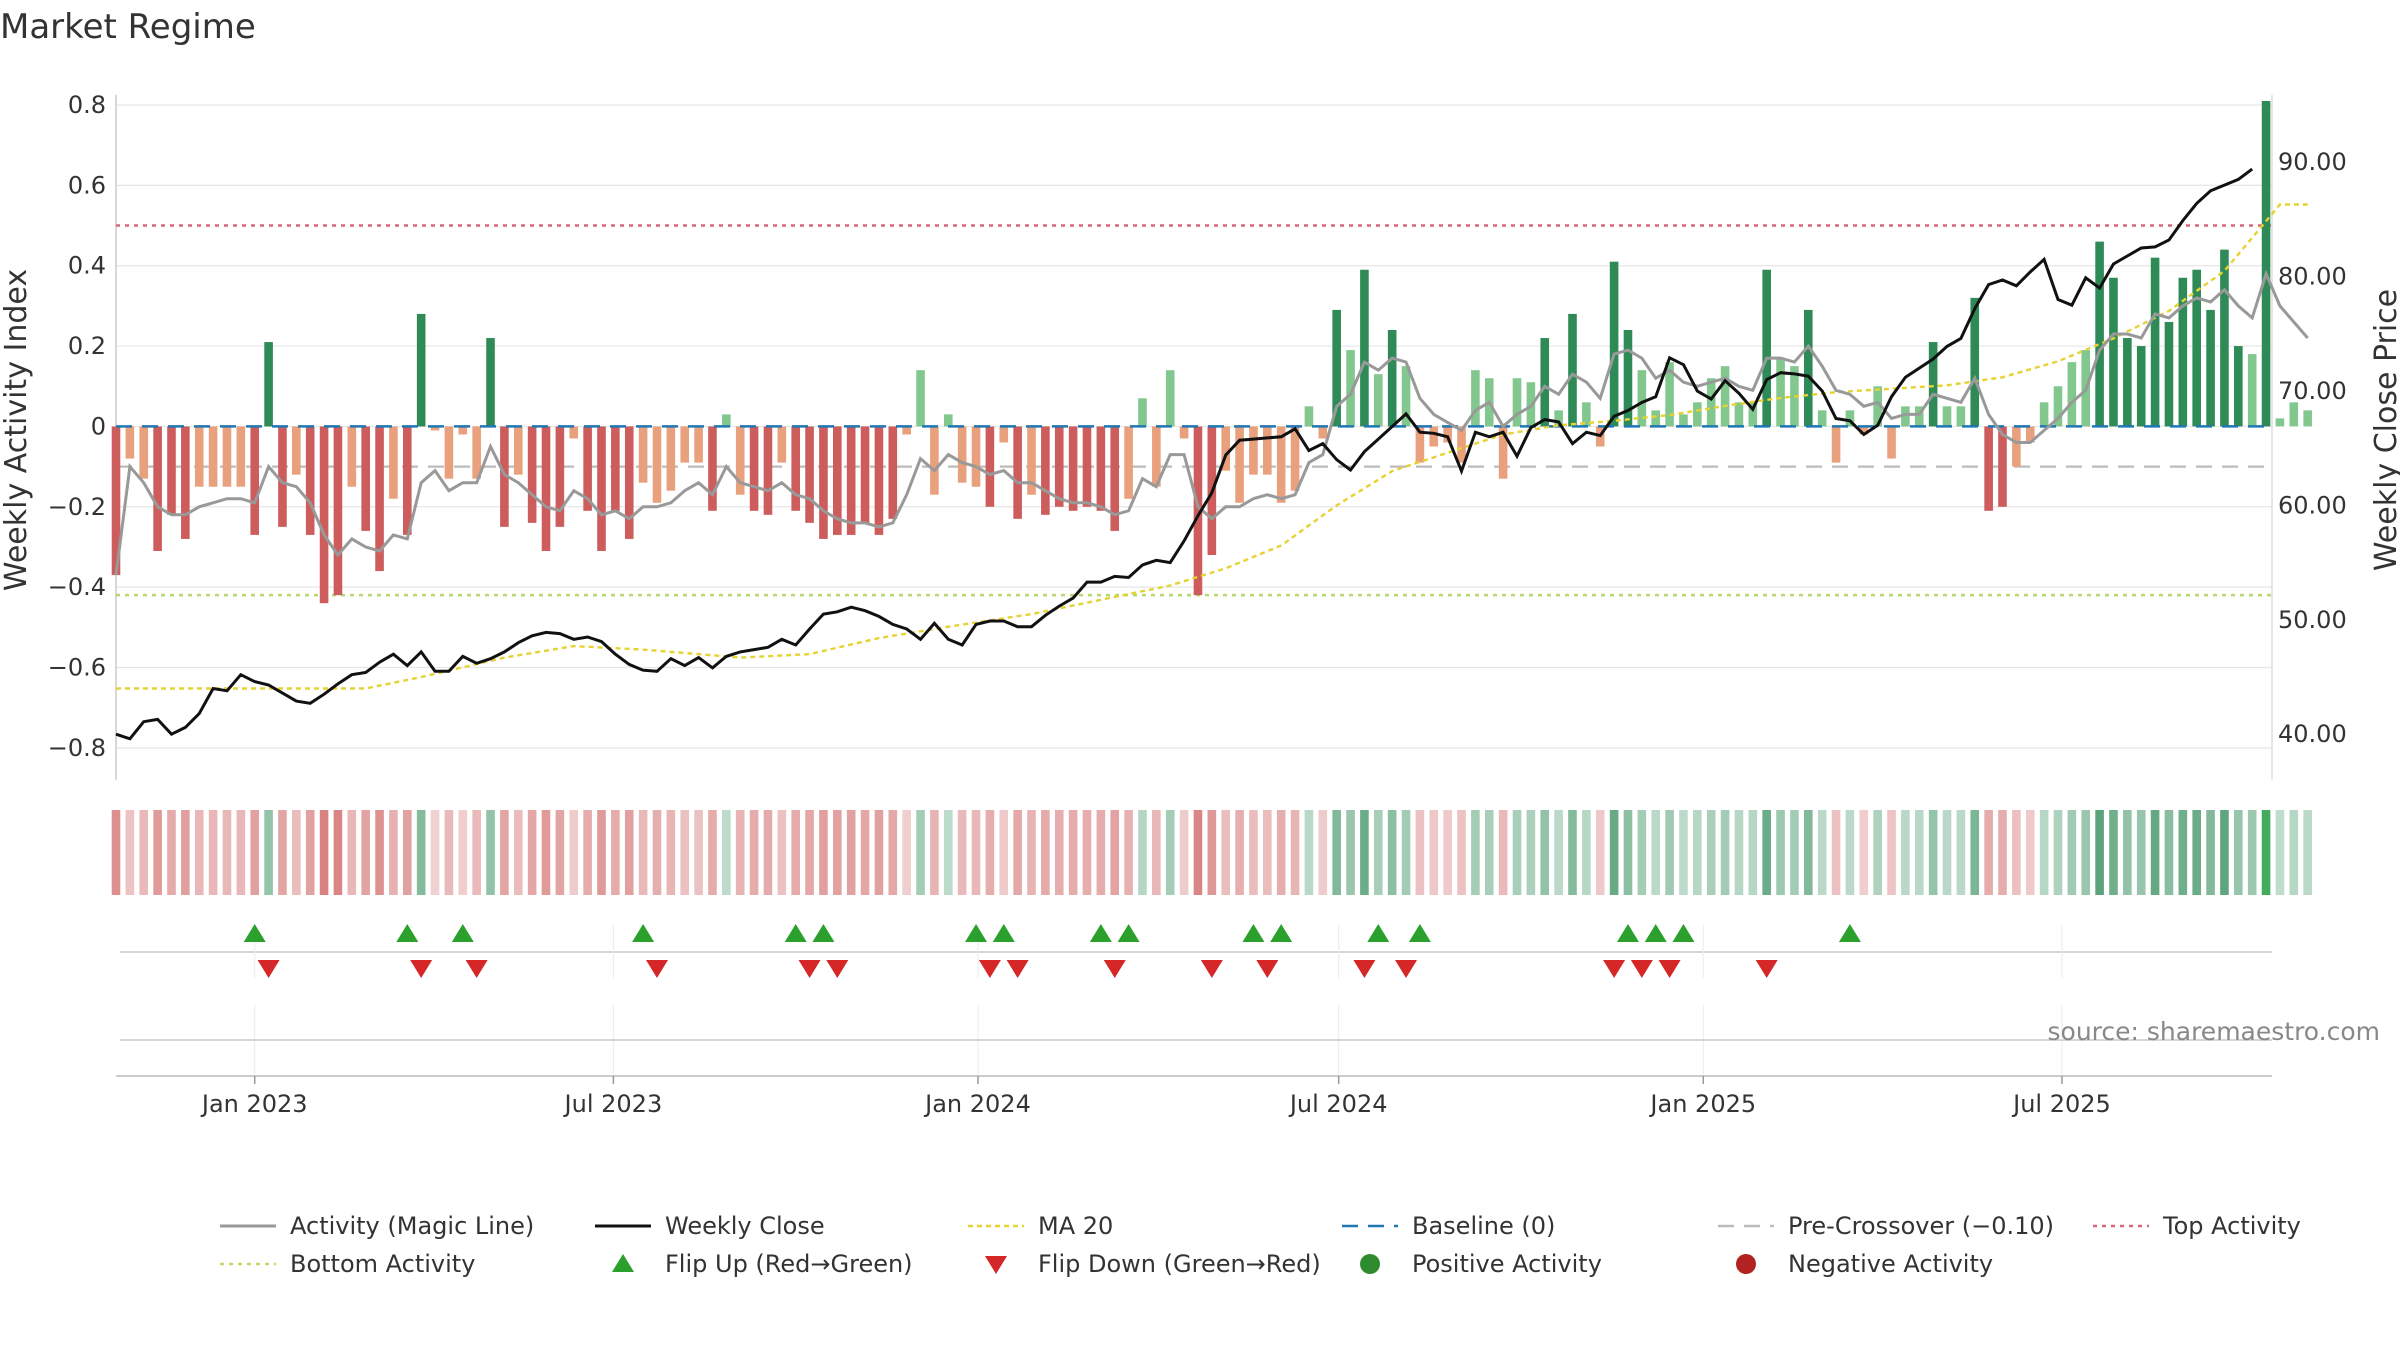 This screenshot has width=2400, height=1350. Describe the element at coordinates (1746, 1264) in the screenshot. I see `legend-swatch-negative` at that location.